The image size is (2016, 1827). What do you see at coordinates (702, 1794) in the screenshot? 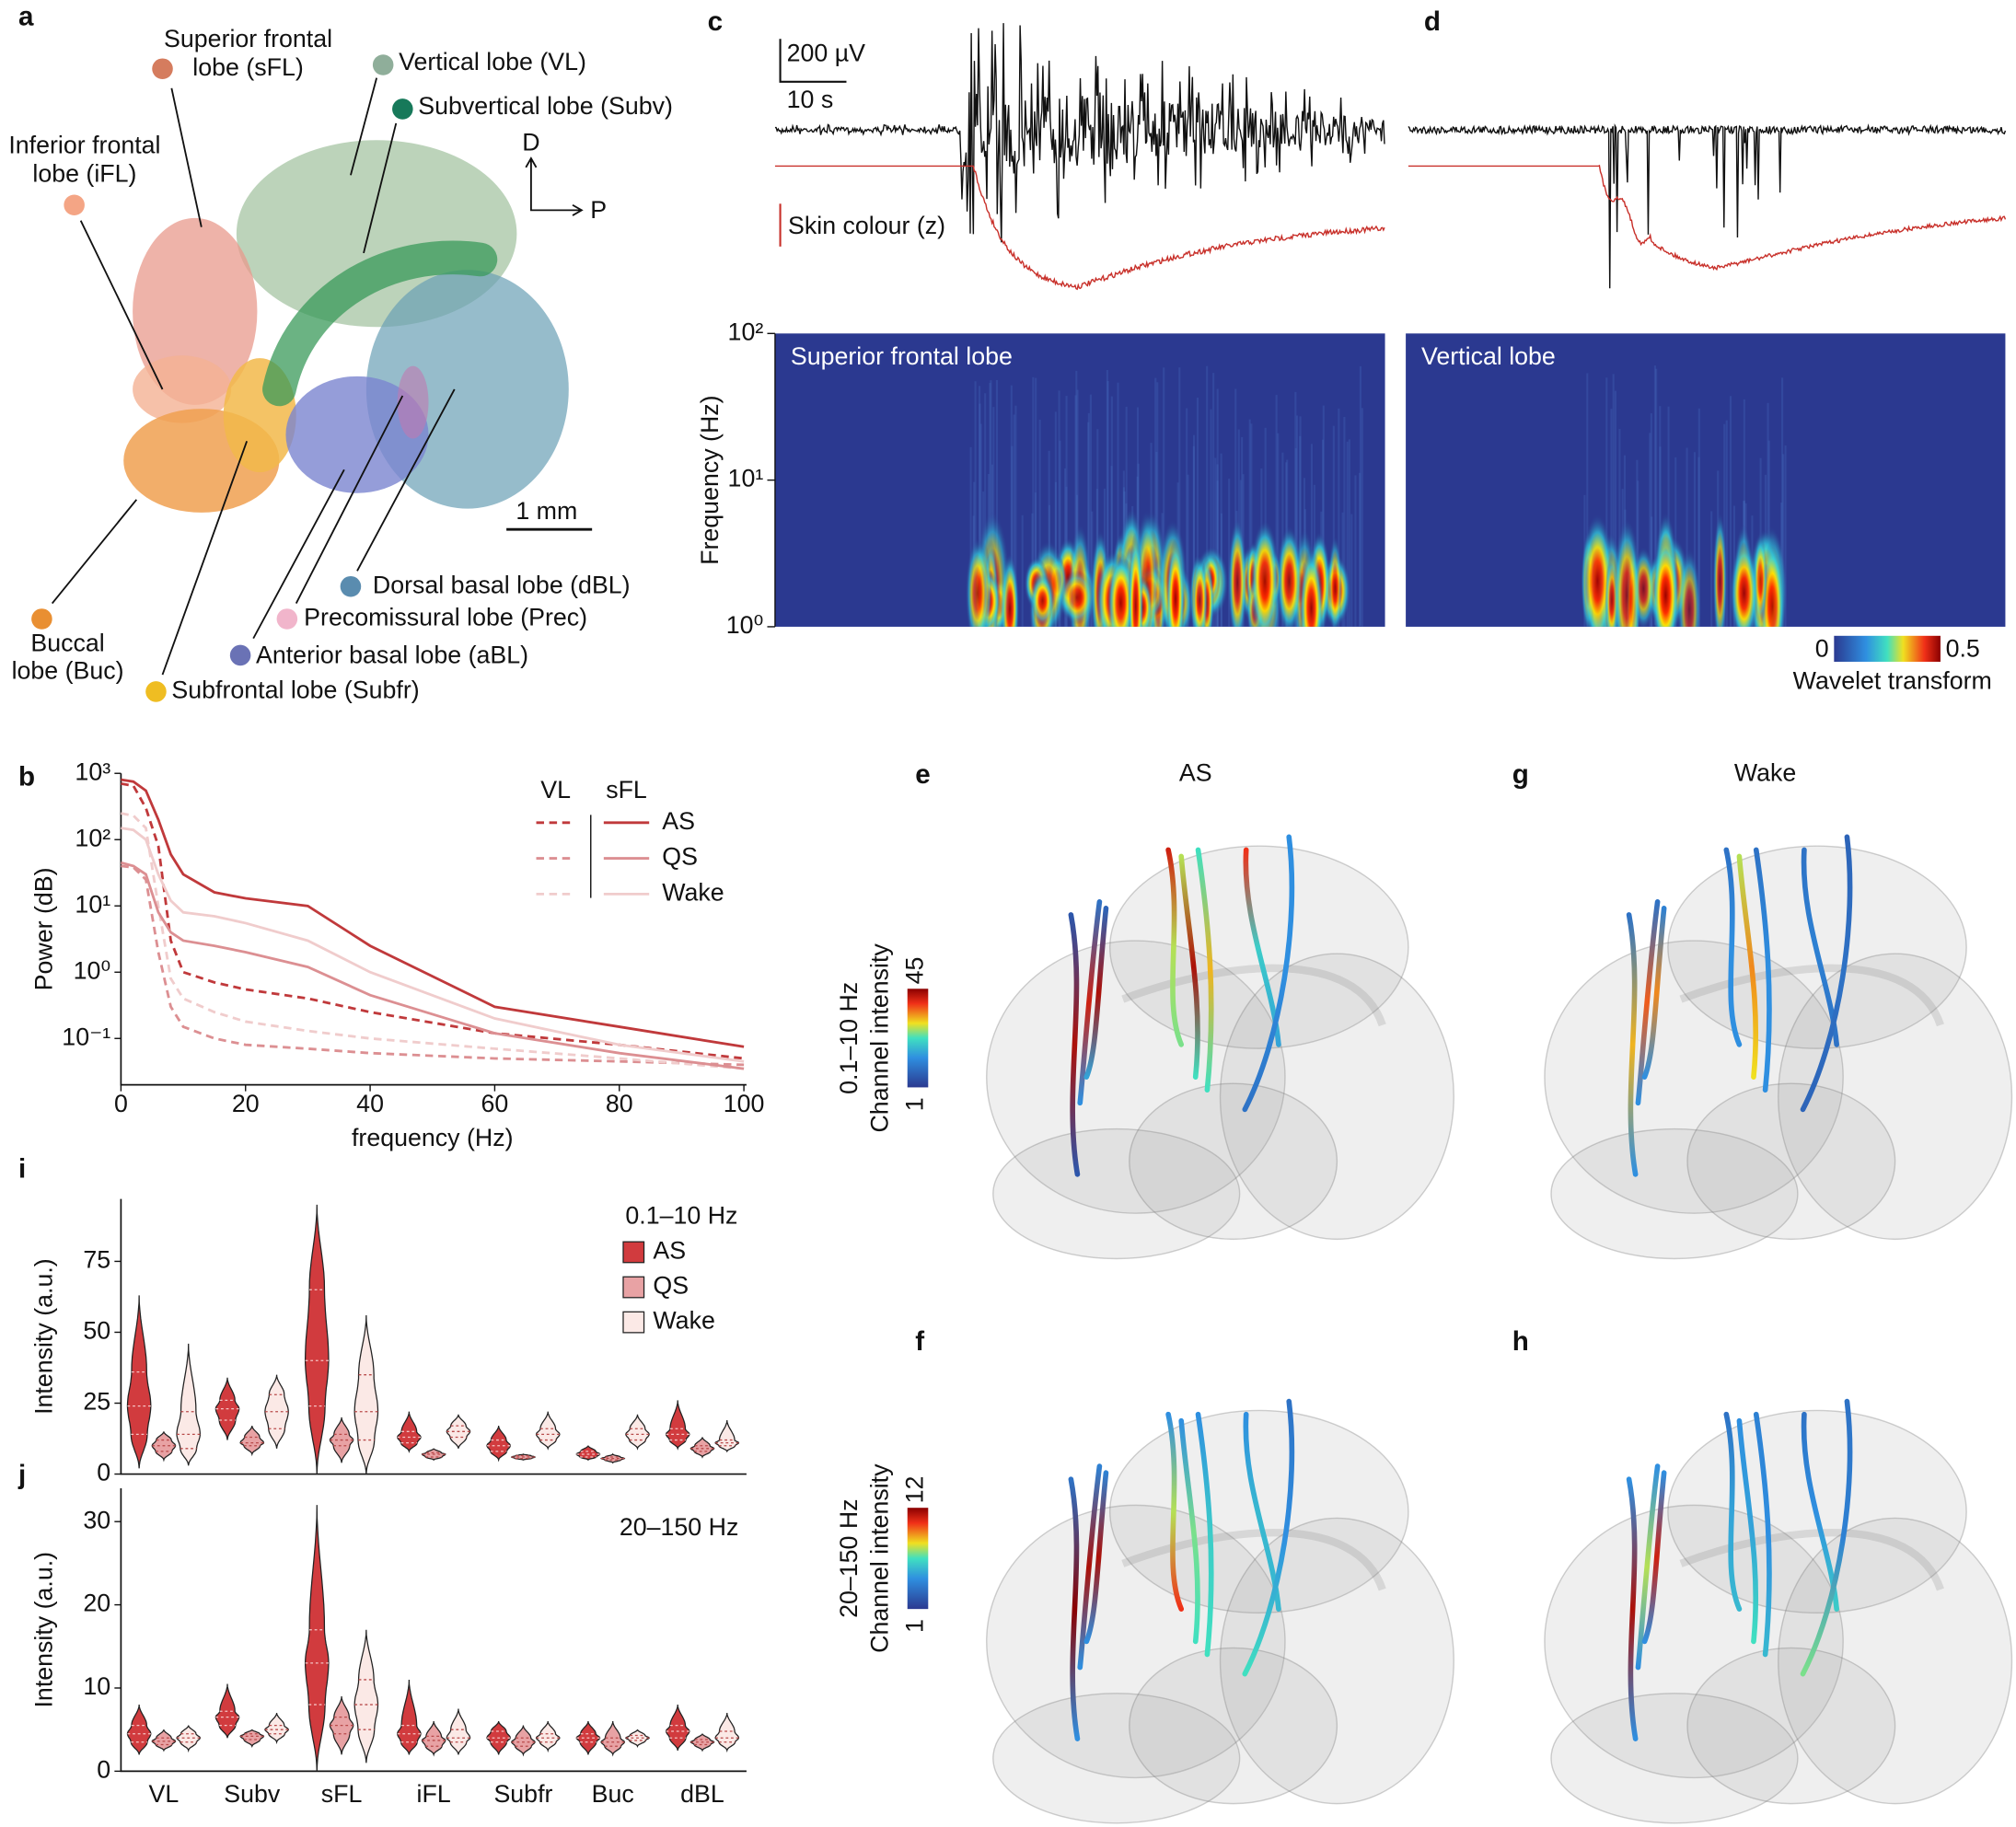
I see `x-tick-label: dBL` at bounding box center [702, 1794].